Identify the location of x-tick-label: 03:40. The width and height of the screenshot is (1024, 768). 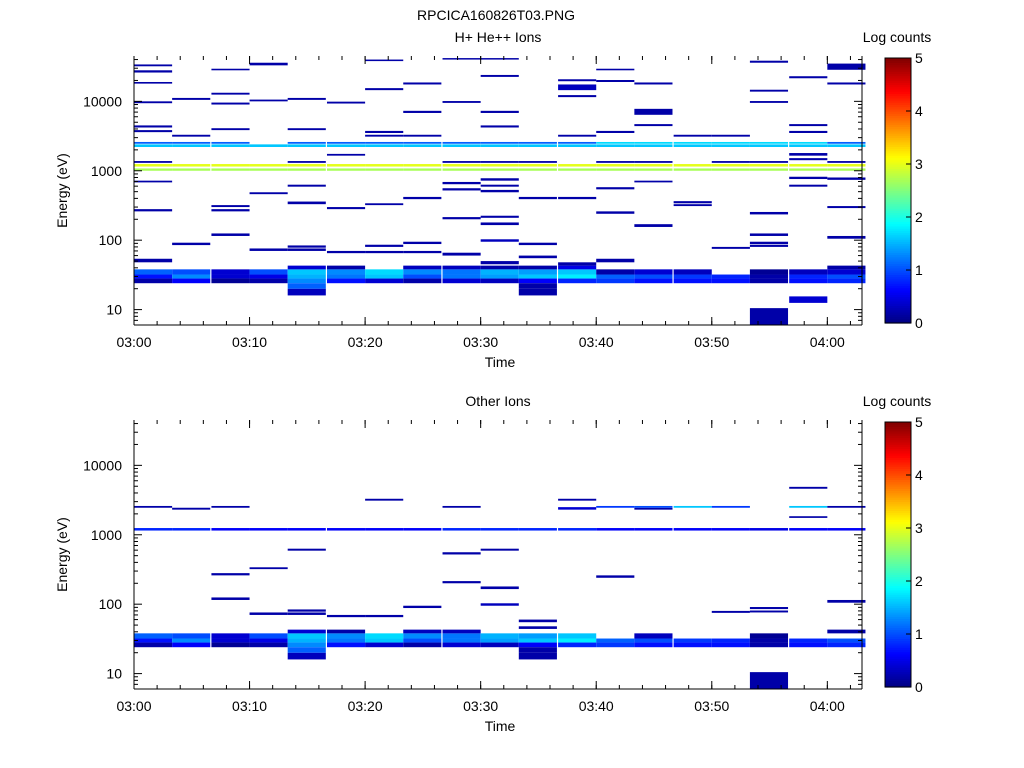
(596, 342).